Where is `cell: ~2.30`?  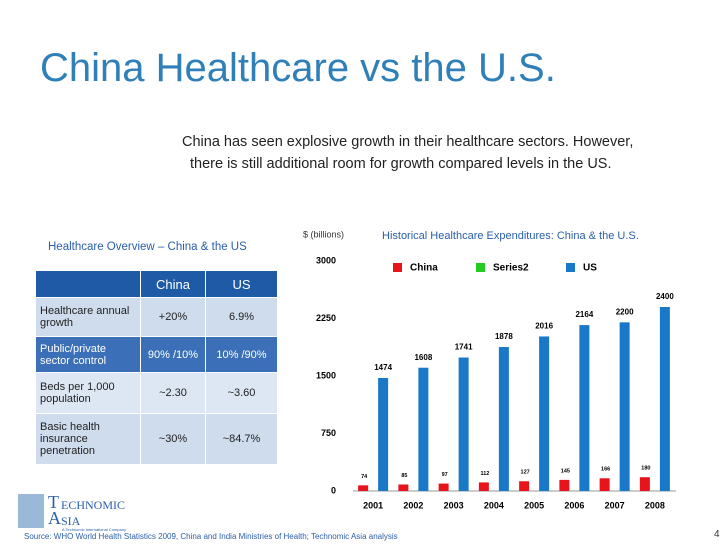 cell: ~2.30 is located at coordinates (173, 393).